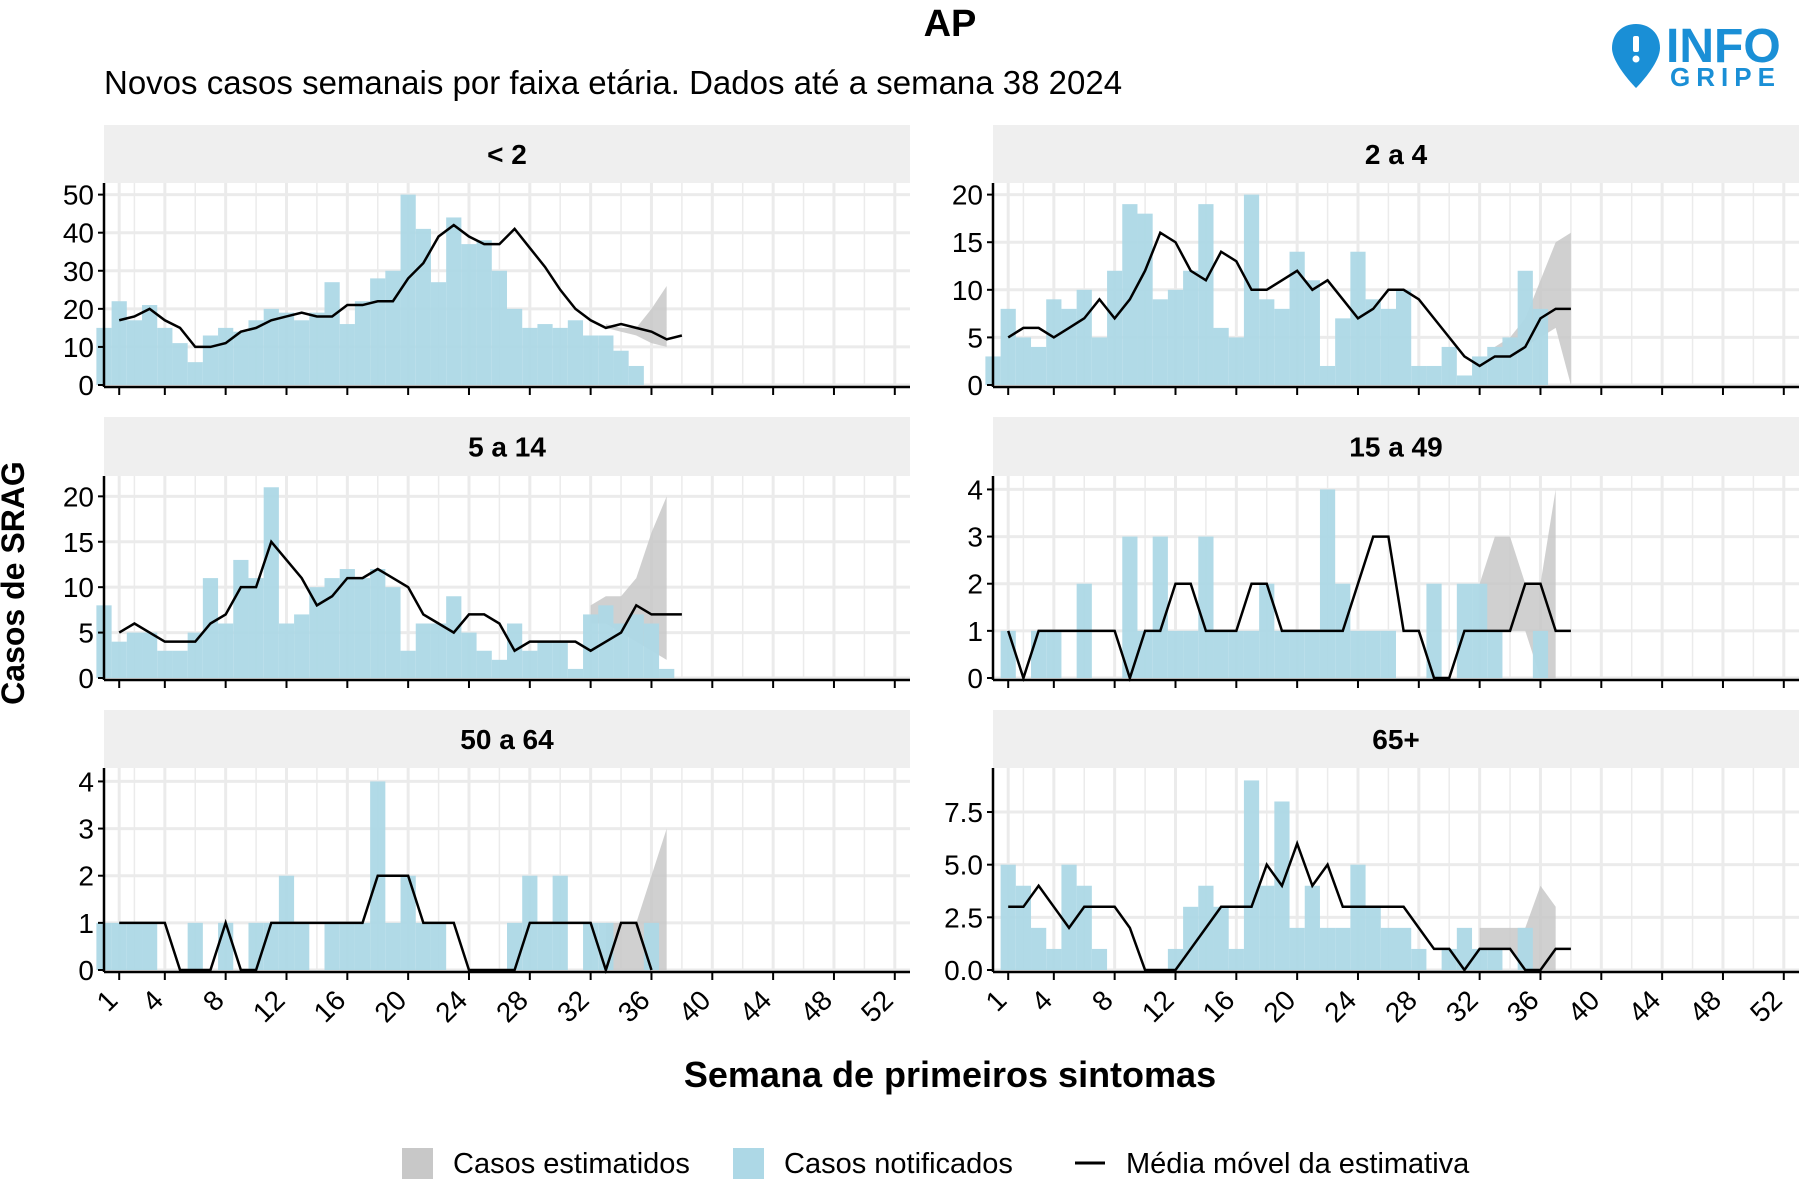 This screenshot has height=1200, width=1800. What do you see at coordinates (963, 917) in the screenshot?
I see `y-tick-label: 2.5` at bounding box center [963, 917].